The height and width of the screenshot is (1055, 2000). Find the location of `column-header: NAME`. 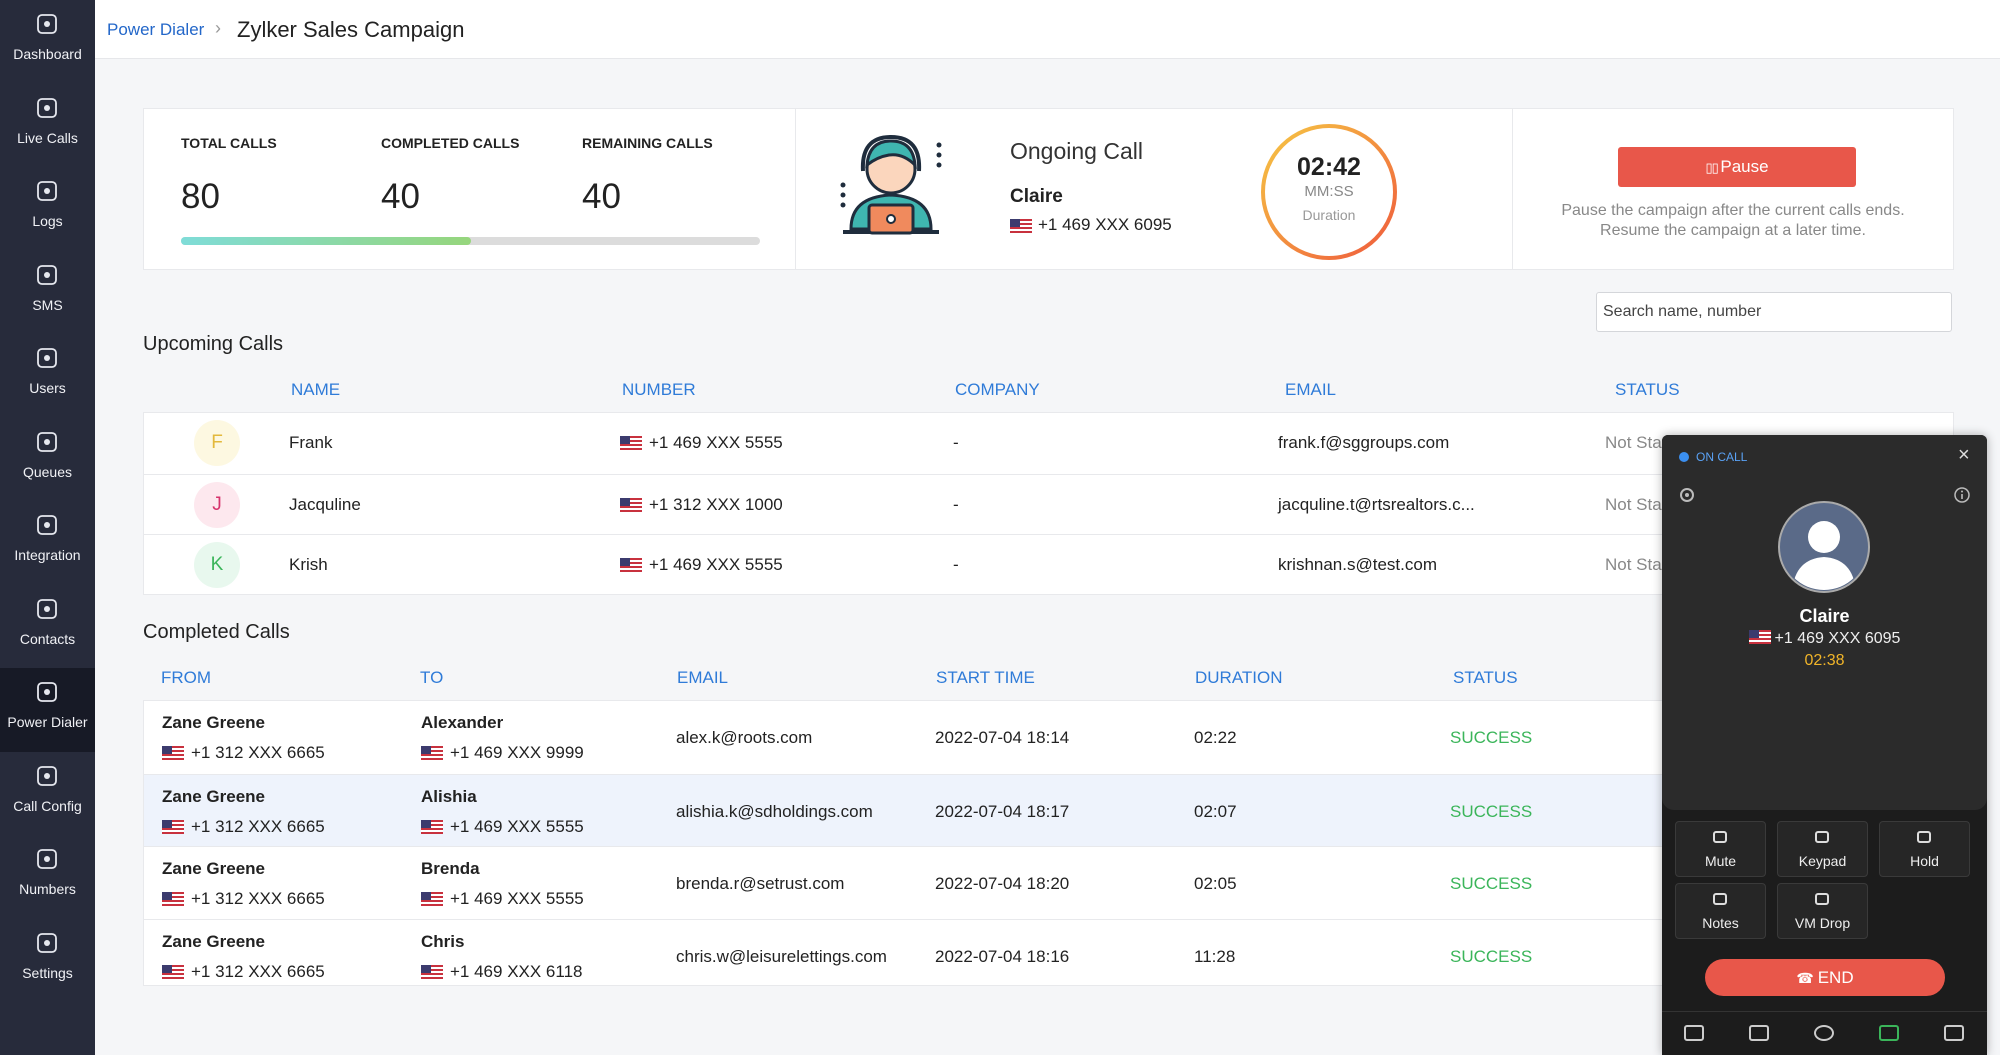

column-header: NAME is located at coordinates (316, 389).